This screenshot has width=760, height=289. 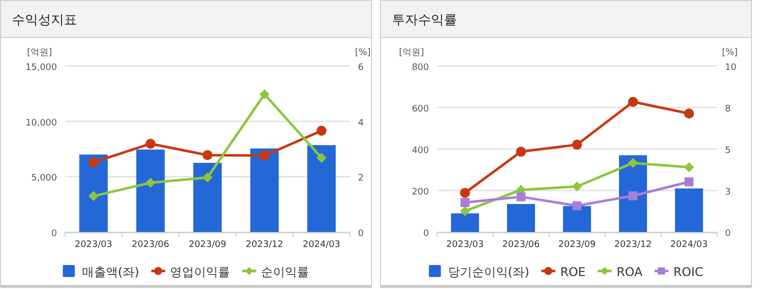 What do you see at coordinates (421, 151) in the screenshot?
I see `y-tick-label: 400` at bounding box center [421, 151].